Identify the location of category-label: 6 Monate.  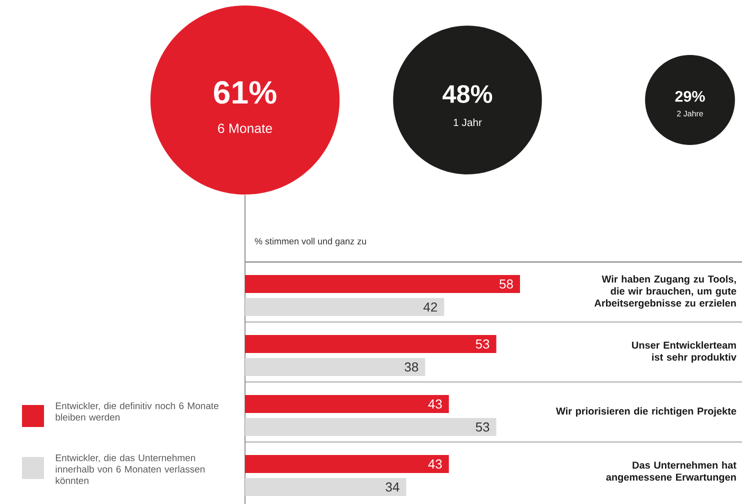
(245, 129).